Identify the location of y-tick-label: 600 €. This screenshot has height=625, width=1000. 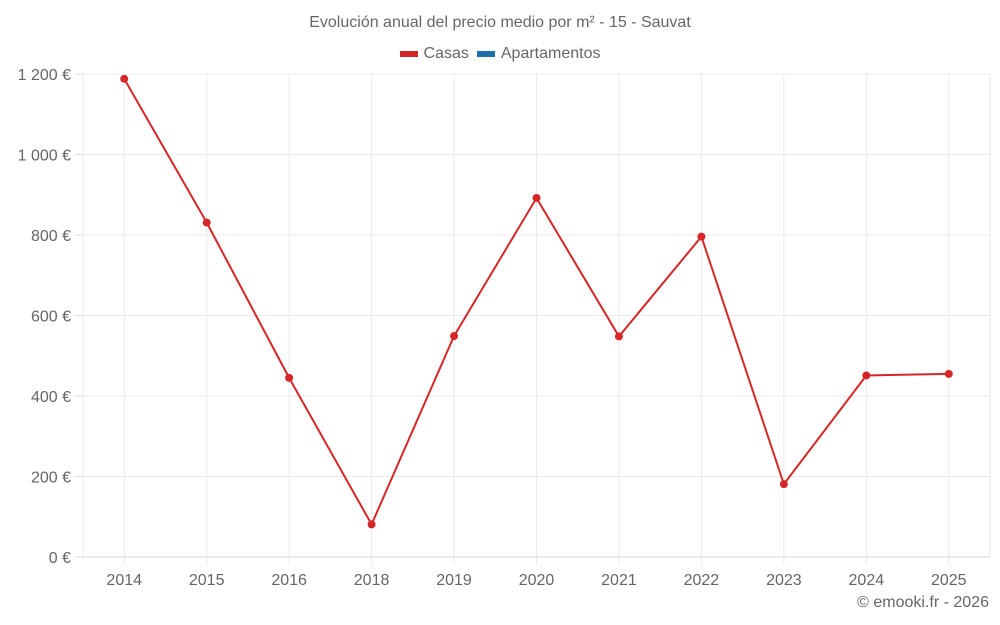
(51, 317).